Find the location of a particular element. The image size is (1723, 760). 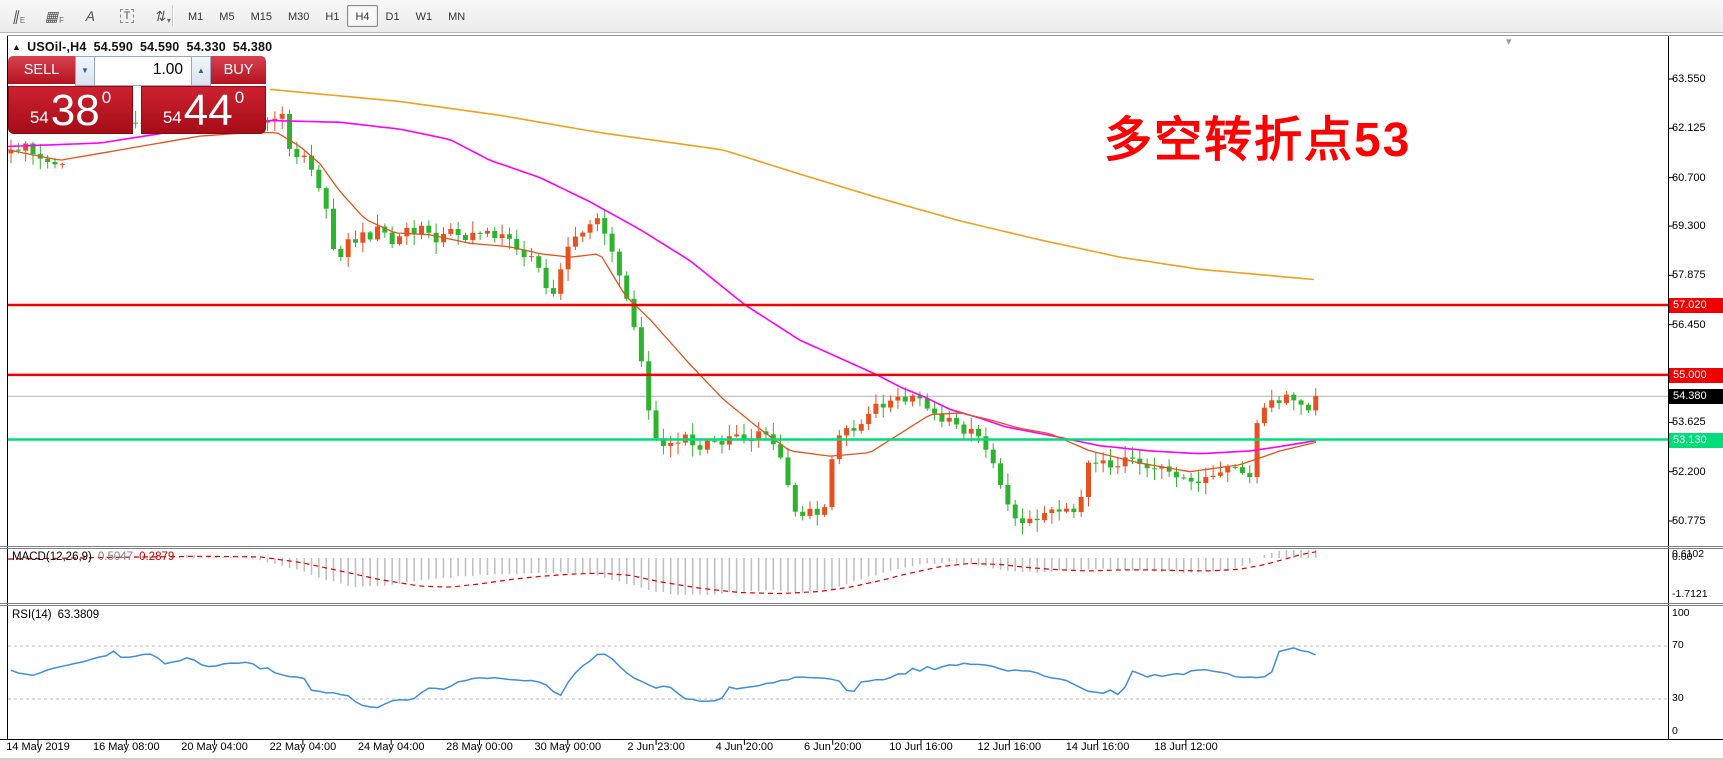

axis-tick-label: 59.300 is located at coordinates (1689, 226).